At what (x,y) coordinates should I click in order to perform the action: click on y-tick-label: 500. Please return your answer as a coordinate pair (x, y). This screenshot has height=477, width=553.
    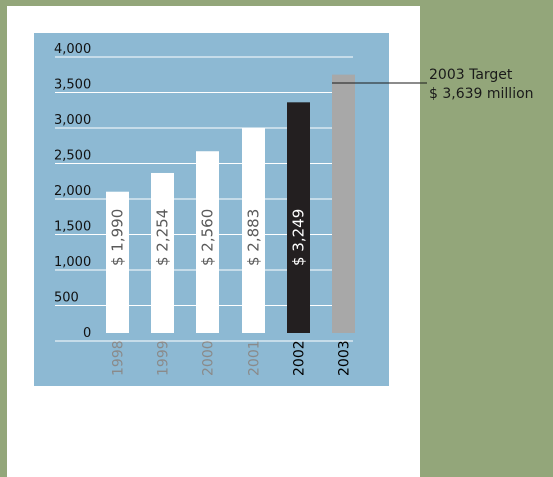
    Looking at the image, I should click on (66, 298).